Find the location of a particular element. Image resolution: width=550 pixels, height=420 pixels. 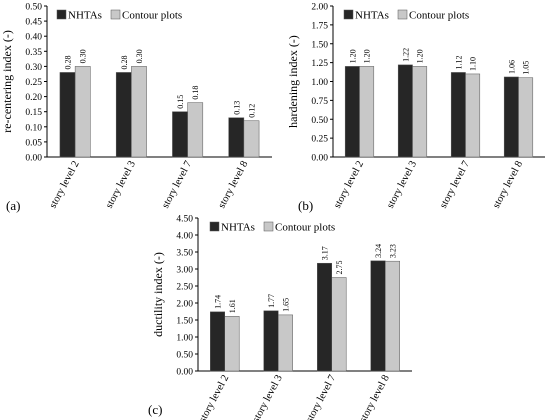

data-label: 1.61 is located at coordinates (232, 306).